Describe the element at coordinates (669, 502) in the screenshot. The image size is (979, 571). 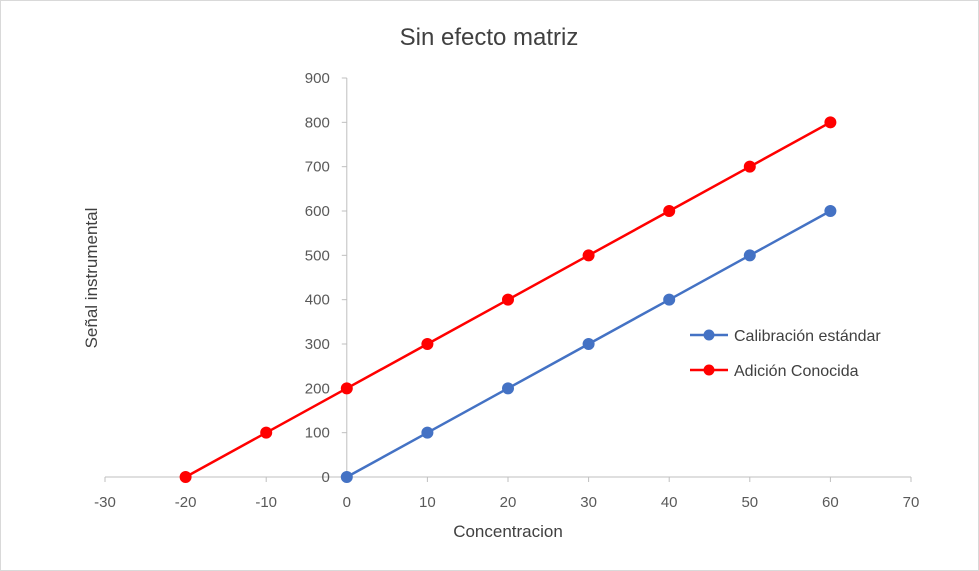
I see `x-tick-label: 40` at that location.